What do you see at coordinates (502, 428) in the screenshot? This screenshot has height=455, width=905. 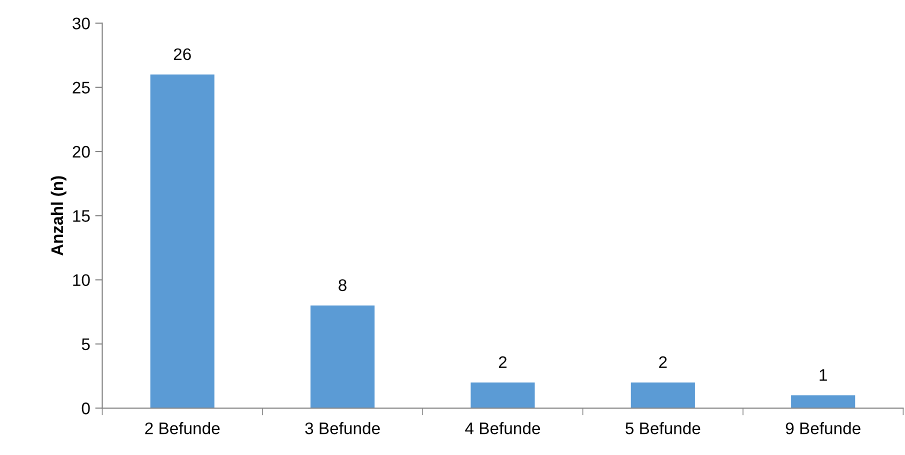 I see `x-tick-label: 4 Befunde` at bounding box center [502, 428].